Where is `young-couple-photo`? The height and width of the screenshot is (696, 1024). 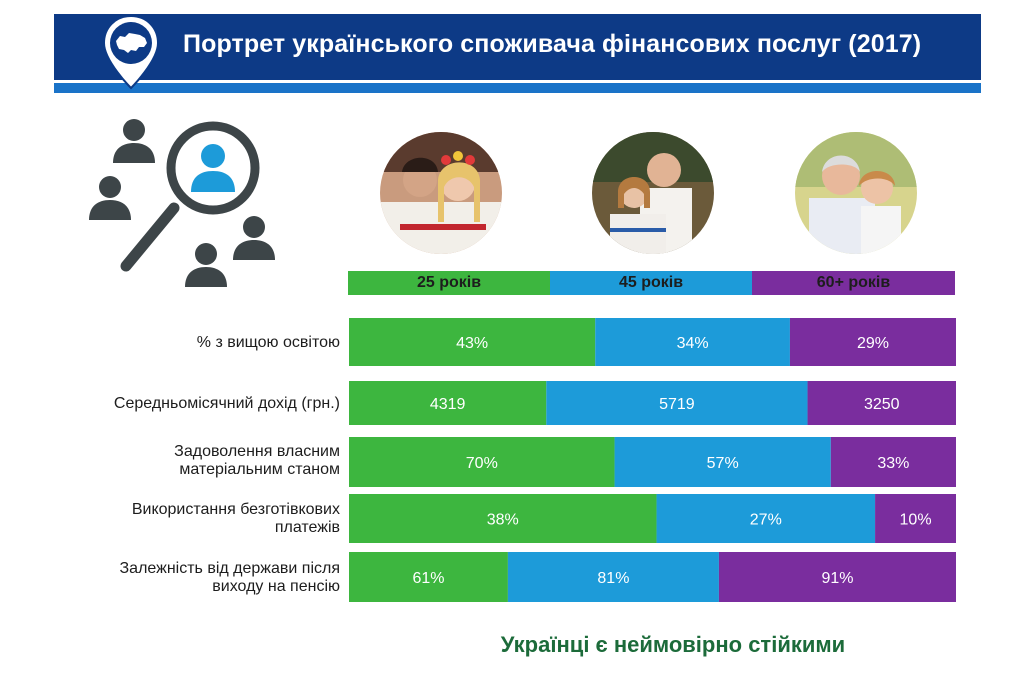 young-couple-photo is located at coordinates (441, 193).